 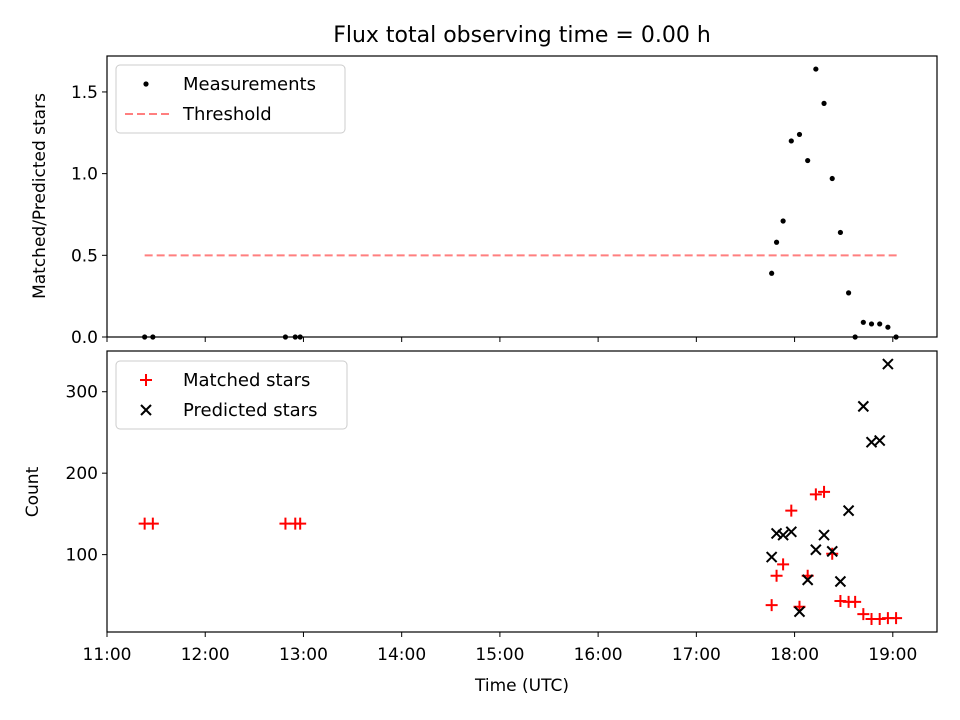 What do you see at coordinates (303, 655) in the screenshot?
I see `x-tick-label: 13:00` at bounding box center [303, 655].